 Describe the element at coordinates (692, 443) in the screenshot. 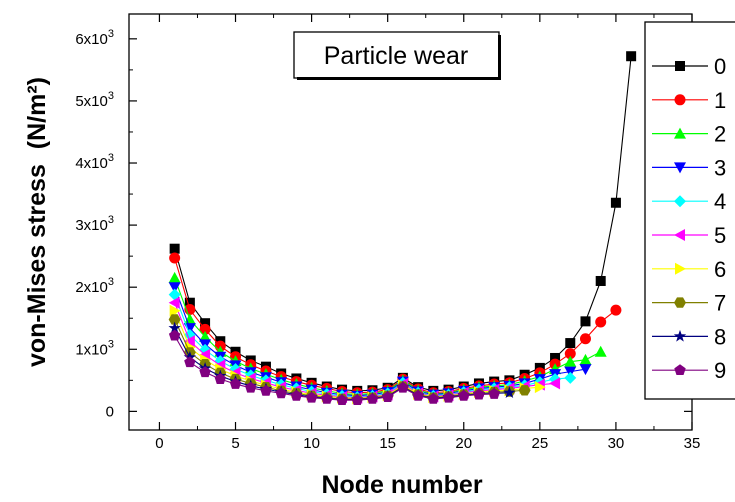

I see `x-tick-label: 35` at that location.